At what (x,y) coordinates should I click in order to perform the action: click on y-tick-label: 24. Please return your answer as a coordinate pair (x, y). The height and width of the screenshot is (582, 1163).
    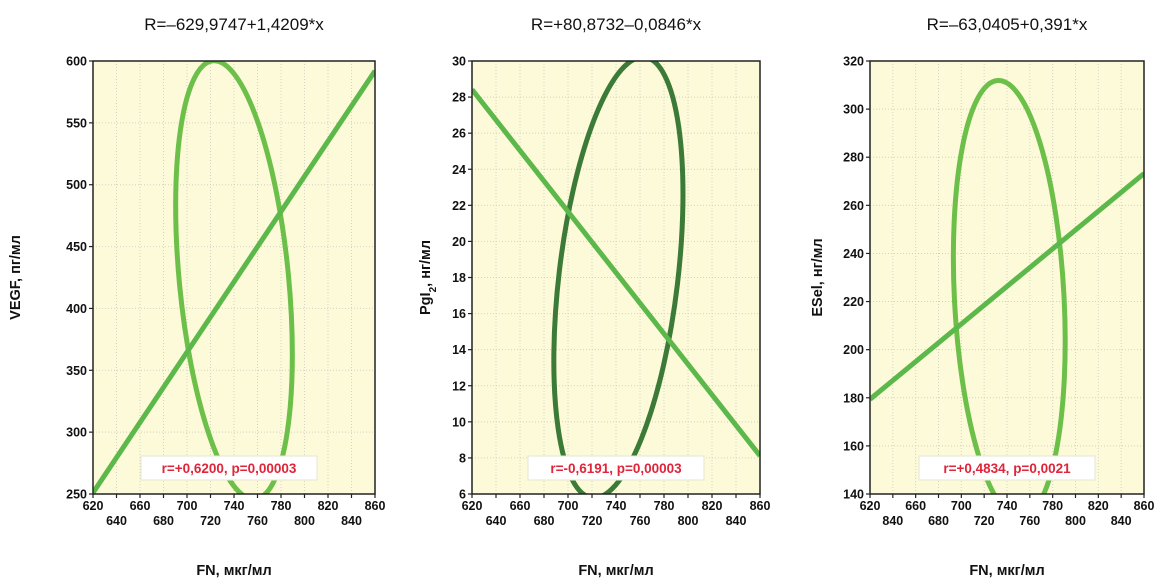
    Looking at the image, I should click on (459, 170).